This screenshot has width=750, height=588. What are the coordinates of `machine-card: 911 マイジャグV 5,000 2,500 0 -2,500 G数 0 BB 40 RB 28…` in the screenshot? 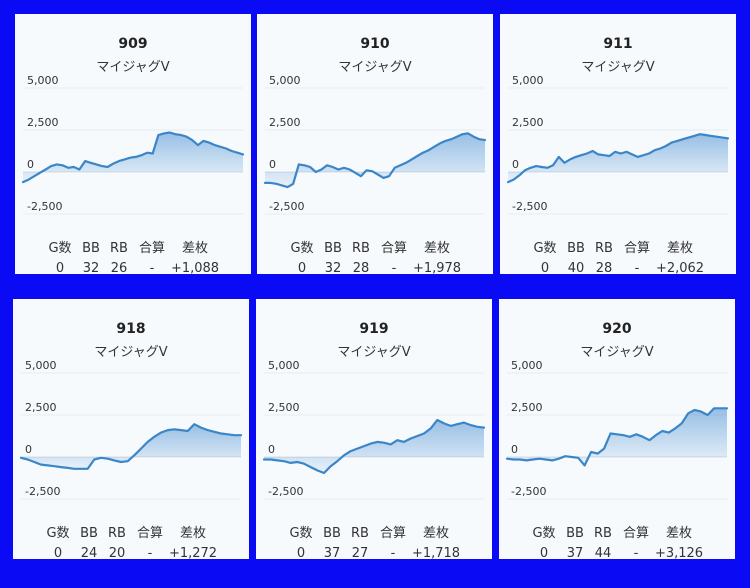 It's located at (618, 144).